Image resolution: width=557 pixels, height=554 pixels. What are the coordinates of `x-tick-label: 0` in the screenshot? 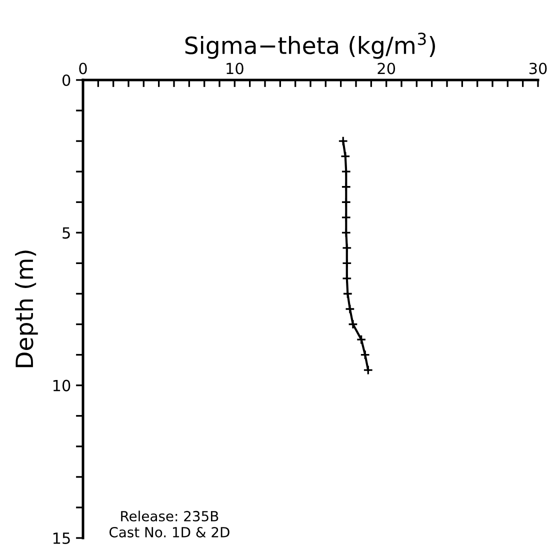 It's located at (83, 68).